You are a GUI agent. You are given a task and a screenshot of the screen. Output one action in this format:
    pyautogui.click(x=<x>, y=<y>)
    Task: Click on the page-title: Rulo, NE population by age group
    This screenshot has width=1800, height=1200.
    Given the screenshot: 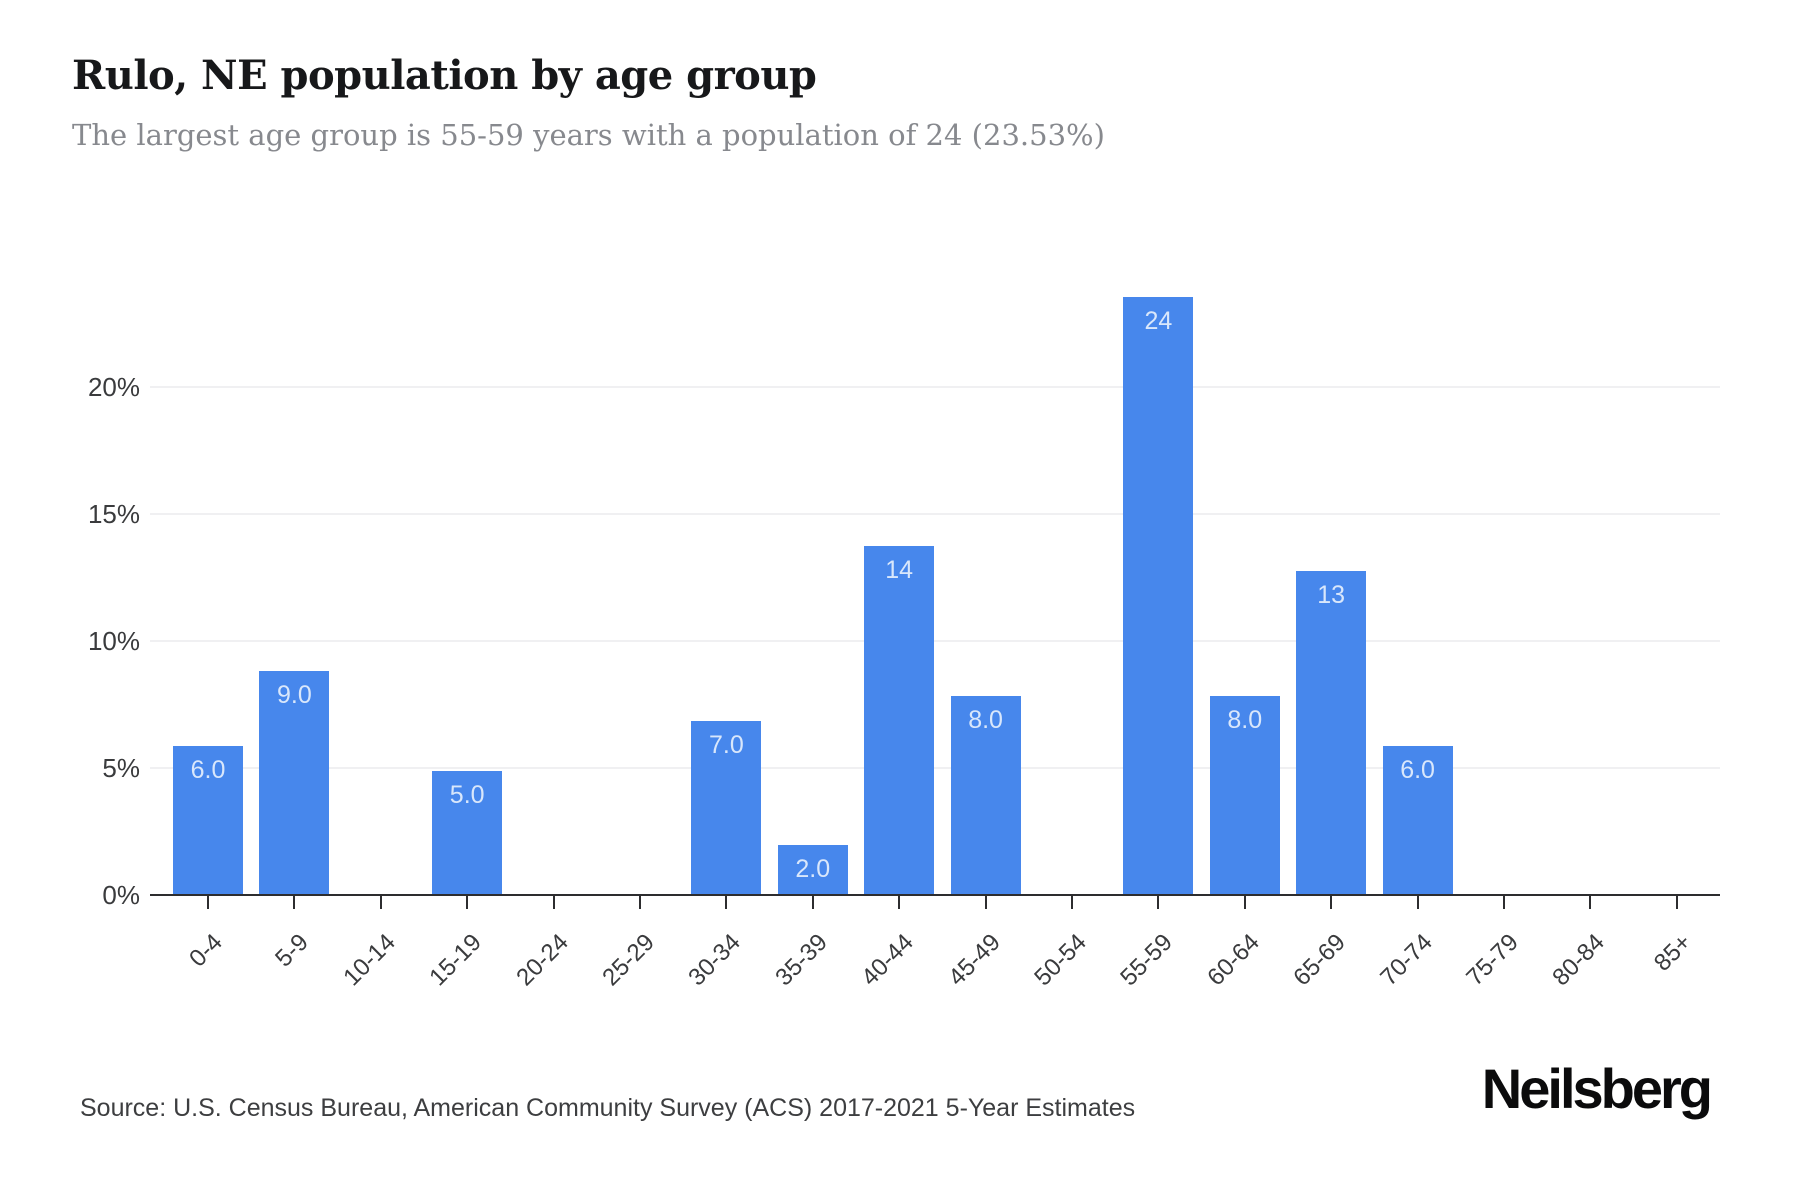 What is the action you would take?
    pyautogui.click(x=444, y=75)
    